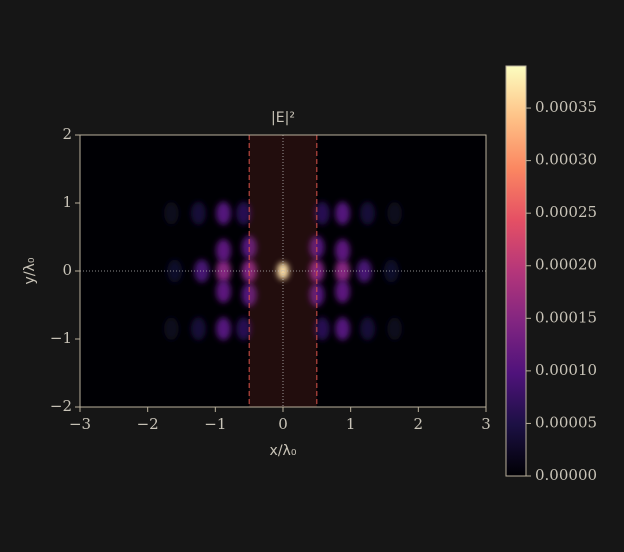  I want to click on colorbar-tick-label: 0.00015, so click(566, 317).